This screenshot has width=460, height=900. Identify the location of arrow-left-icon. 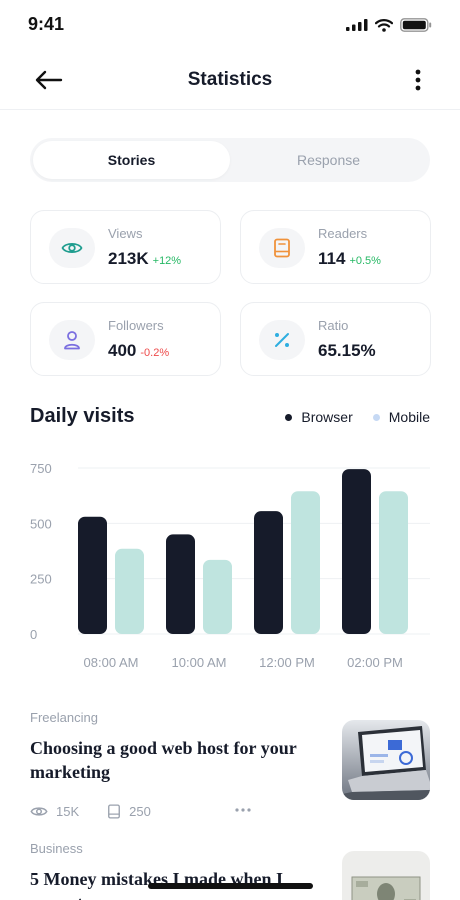
(49, 80).